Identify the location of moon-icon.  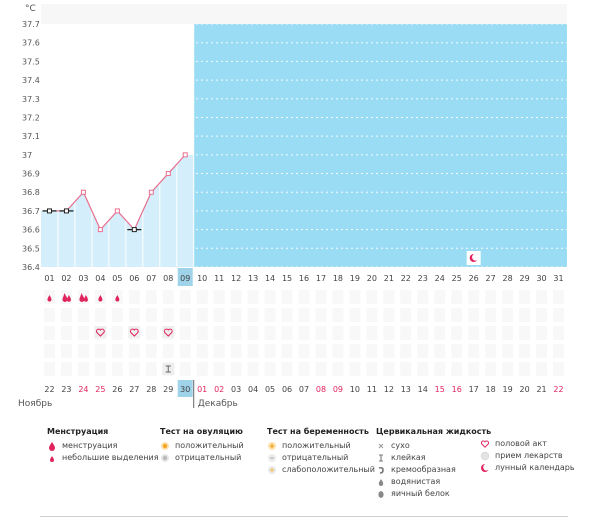
(485, 468).